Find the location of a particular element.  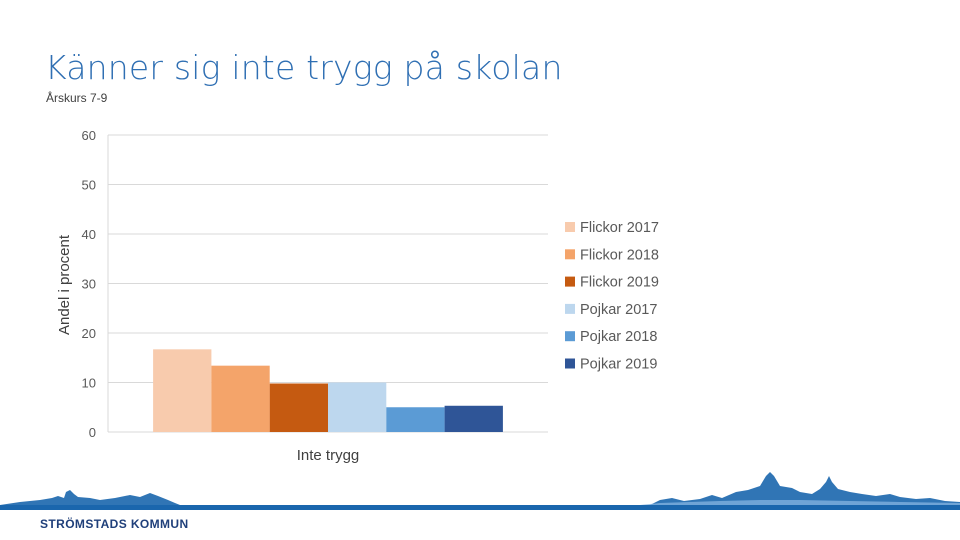

skyline-left is located at coordinates (90, 497).